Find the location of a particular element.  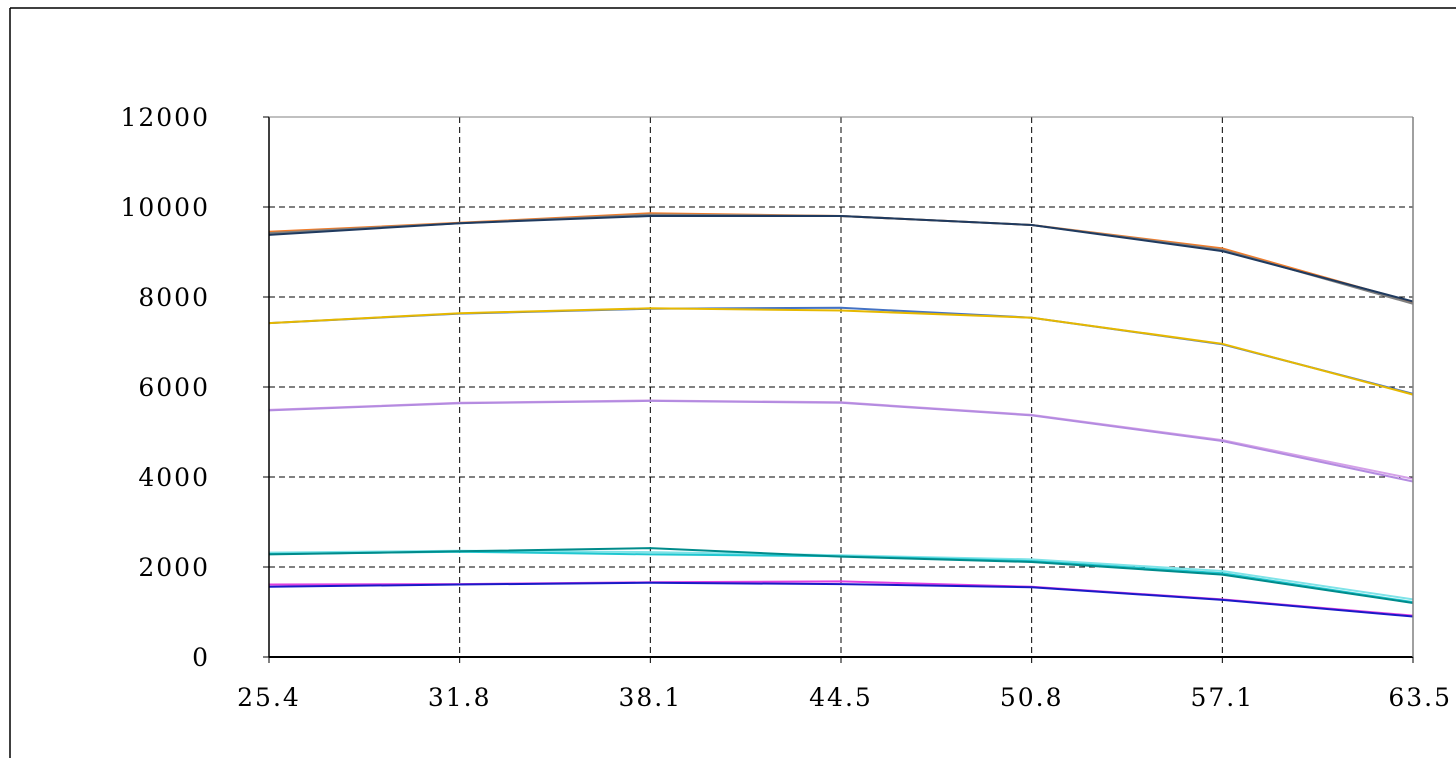

x-tick-label: 57.1 is located at coordinates (1222, 697).